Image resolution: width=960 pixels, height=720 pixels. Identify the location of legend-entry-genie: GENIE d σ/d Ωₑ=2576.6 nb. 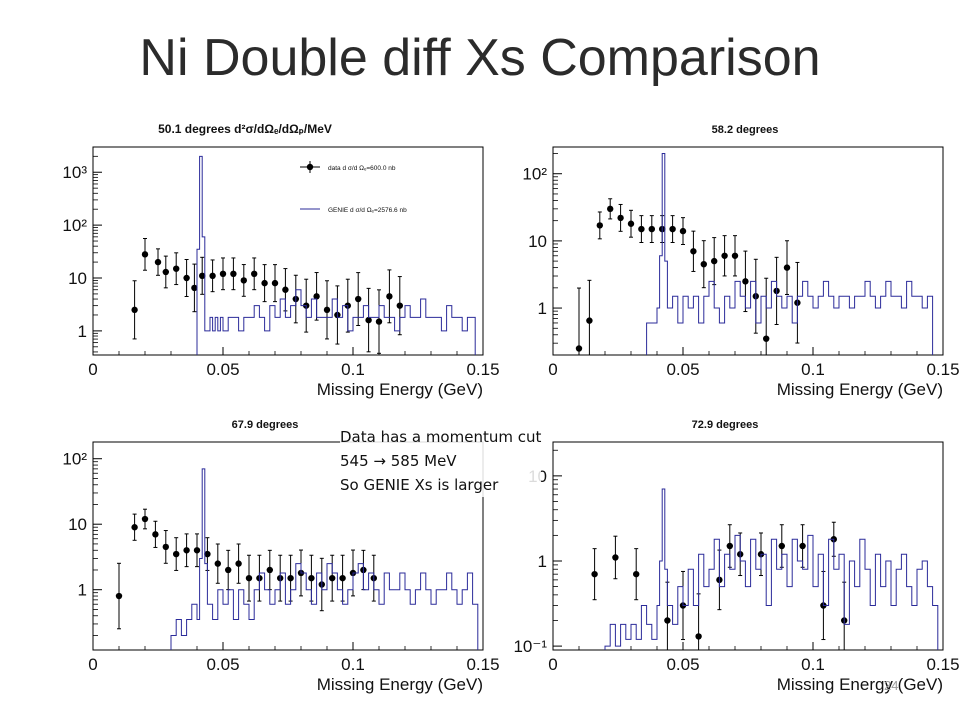
(367, 210).